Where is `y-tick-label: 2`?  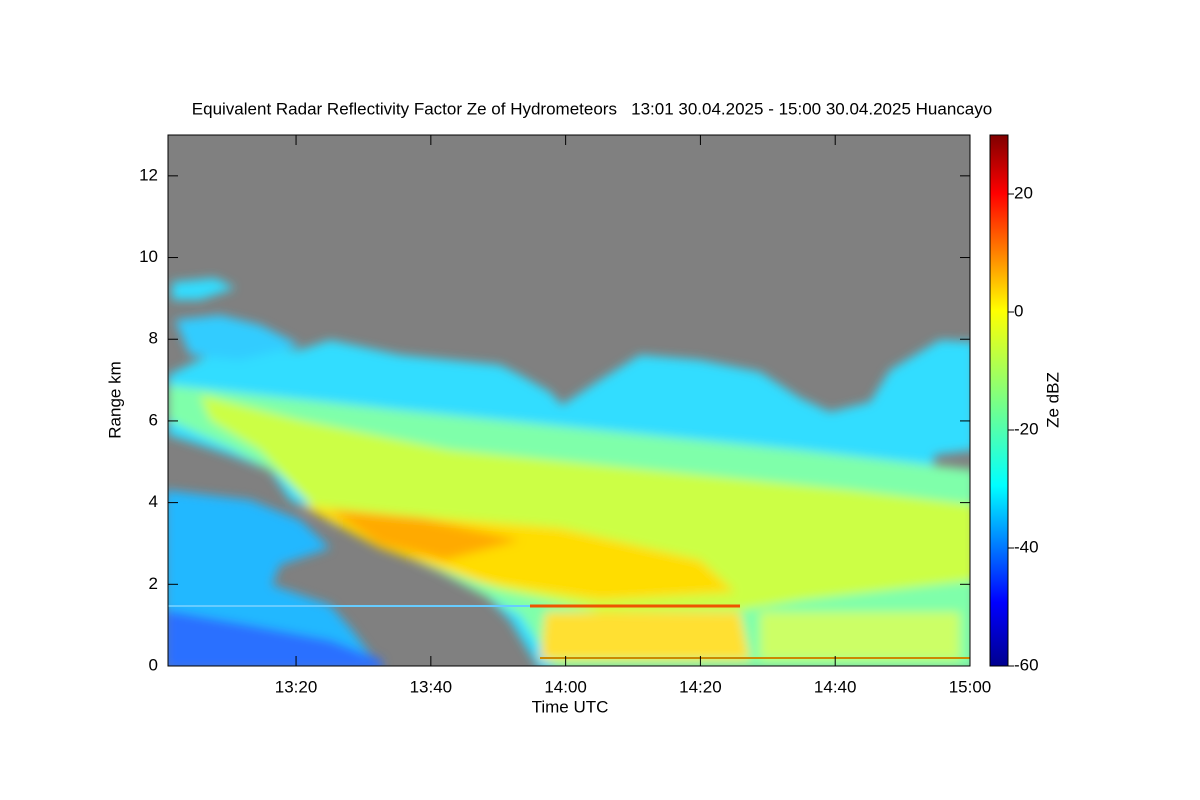 y-tick-label: 2 is located at coordinates (153, 583).